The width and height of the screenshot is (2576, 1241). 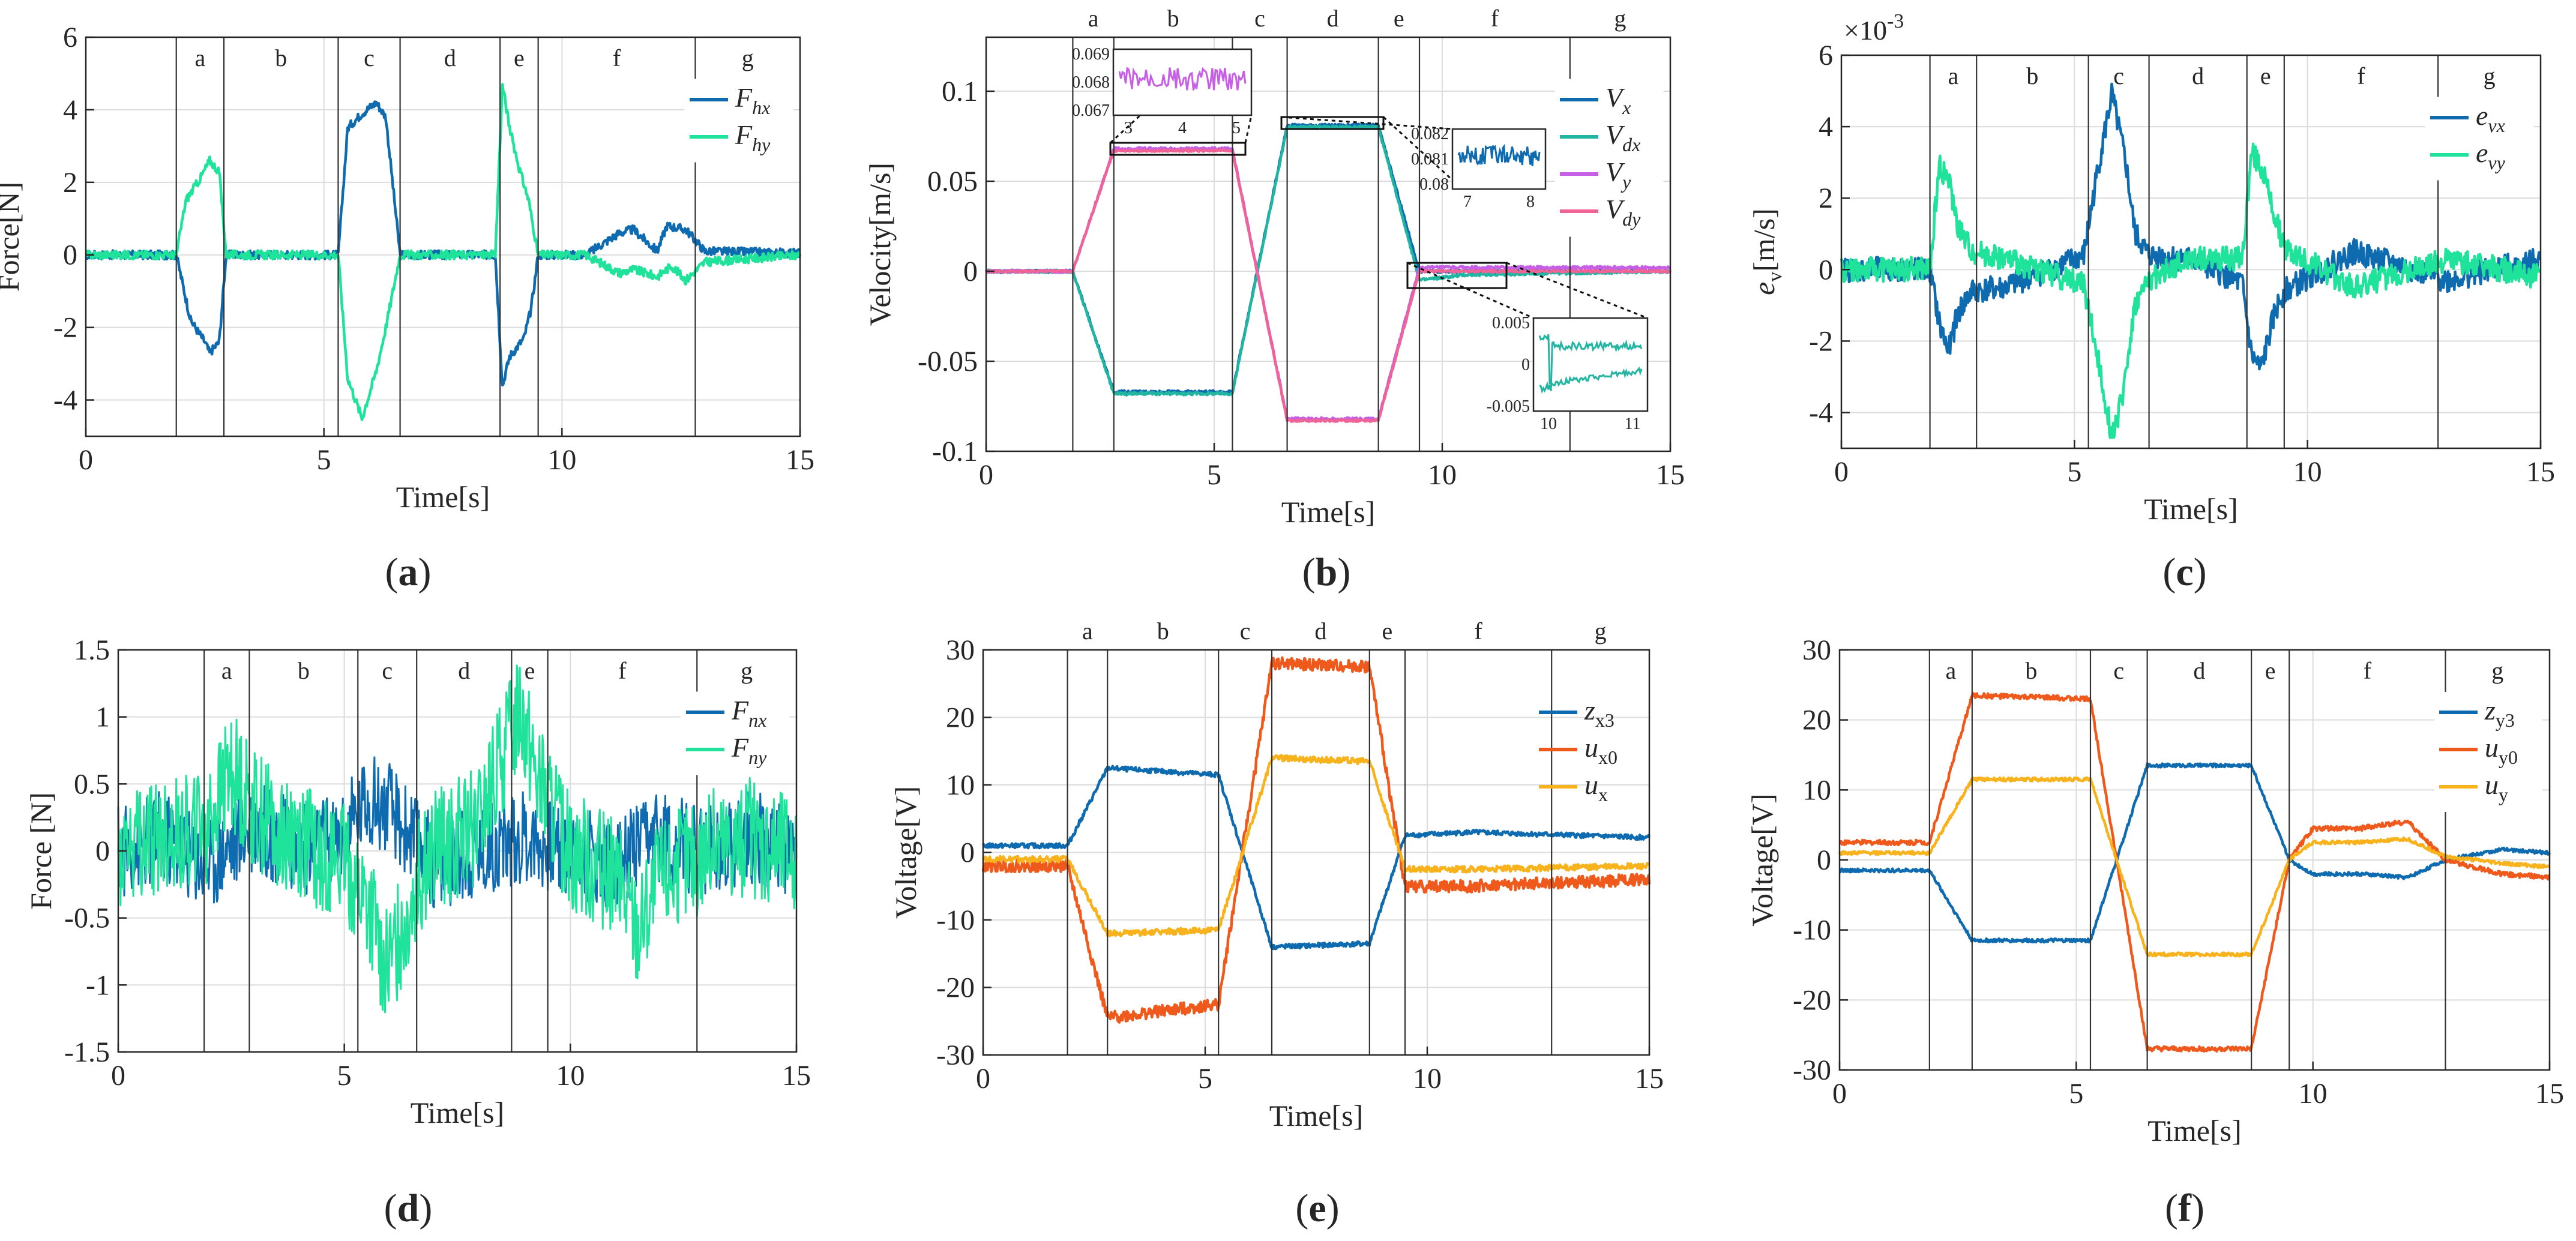 I want to click on y-tick-label: -30, so click(x=955, y=1055).